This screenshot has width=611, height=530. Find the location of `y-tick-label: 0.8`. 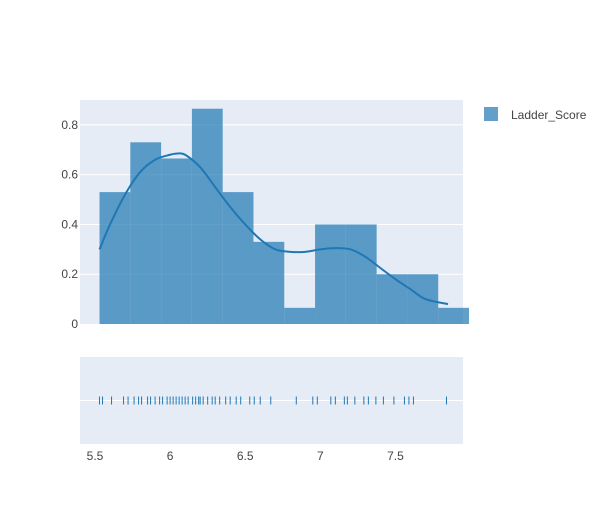

y-tick-label: 0.8 is located at coordinates (69, 125).